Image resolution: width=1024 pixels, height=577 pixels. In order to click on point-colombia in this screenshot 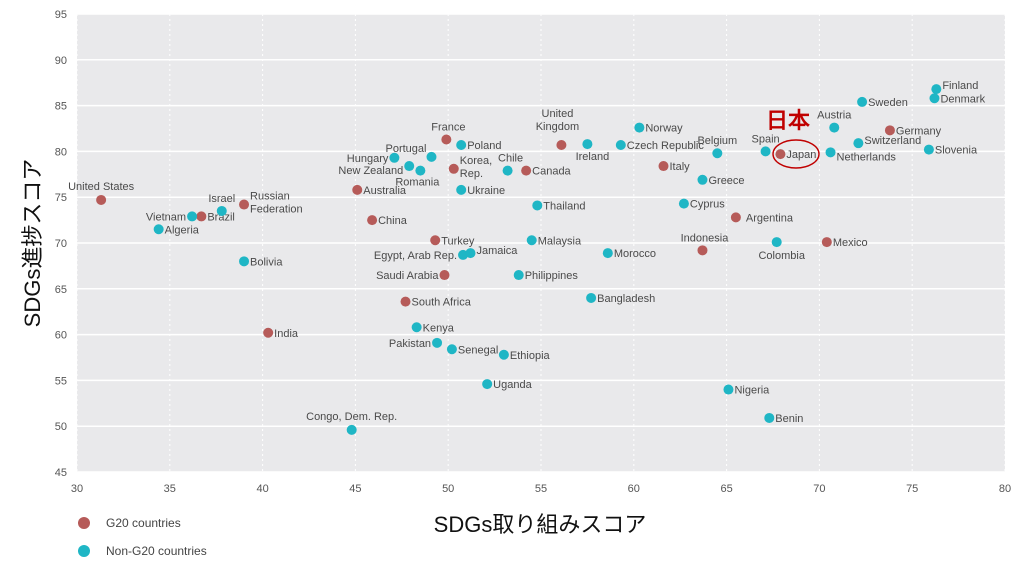, I will do `click(776, 242)`.